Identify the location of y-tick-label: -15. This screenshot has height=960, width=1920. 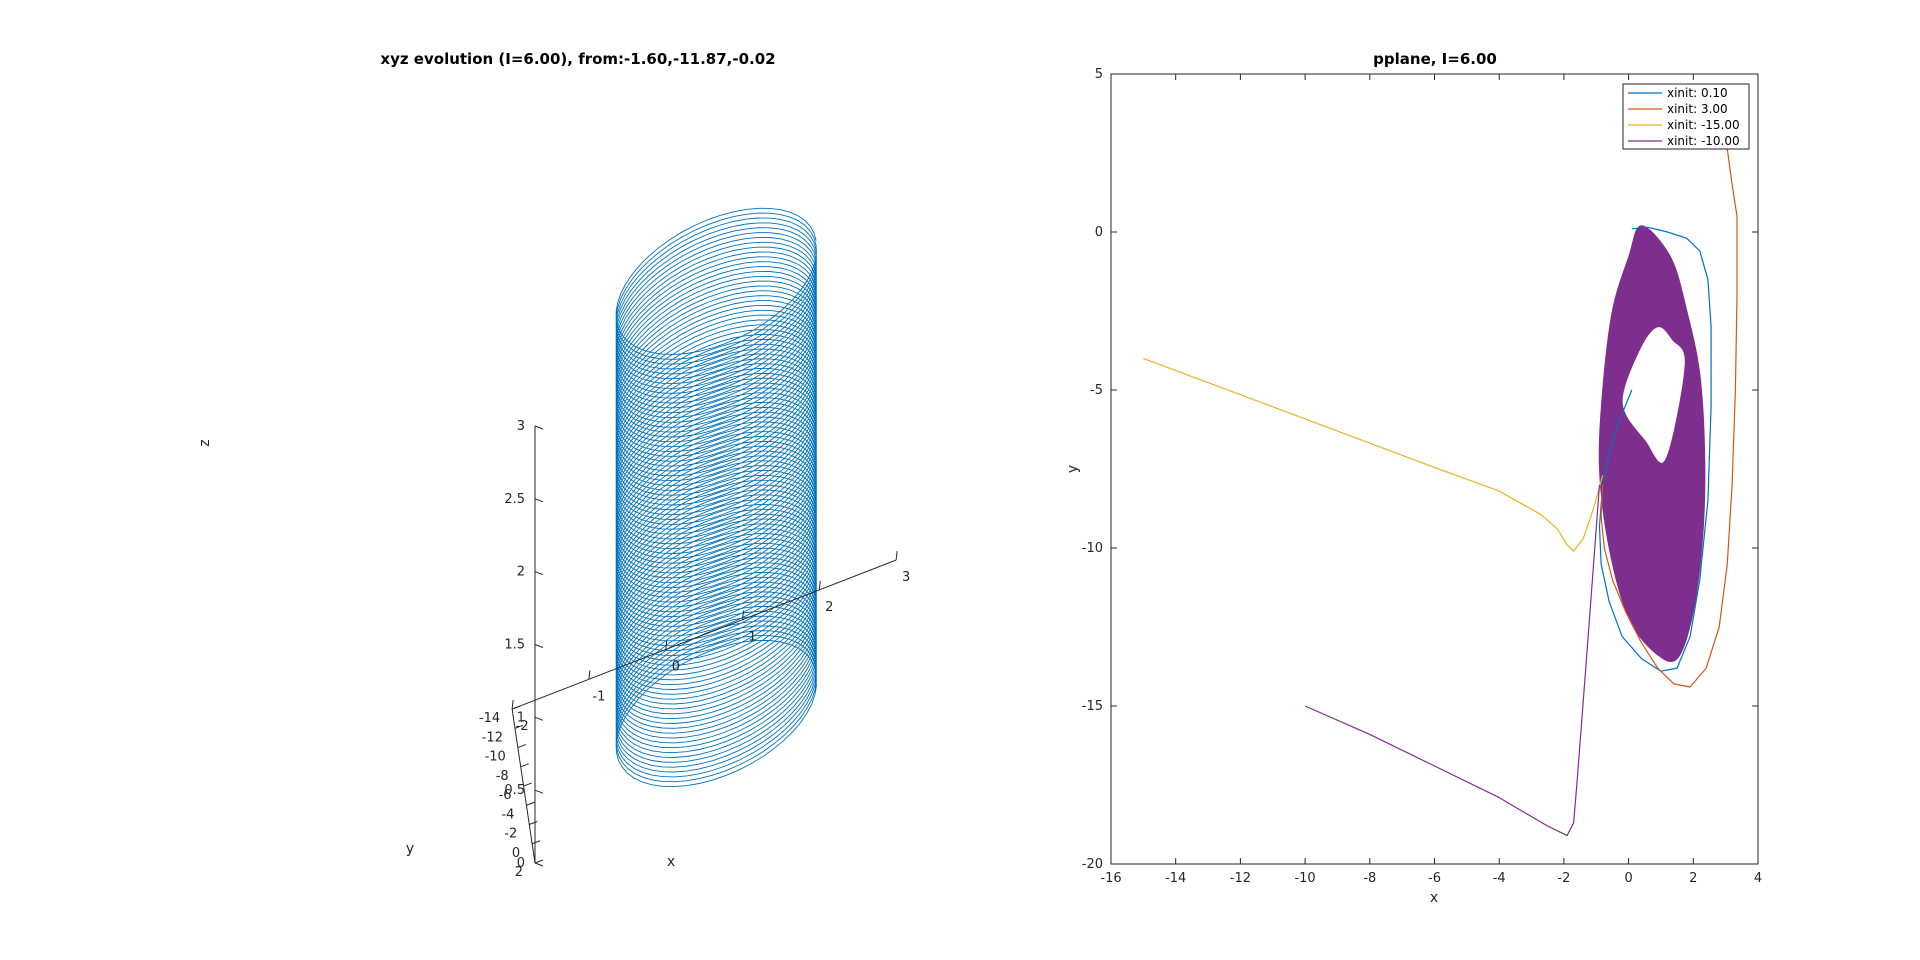
(1092, 706).